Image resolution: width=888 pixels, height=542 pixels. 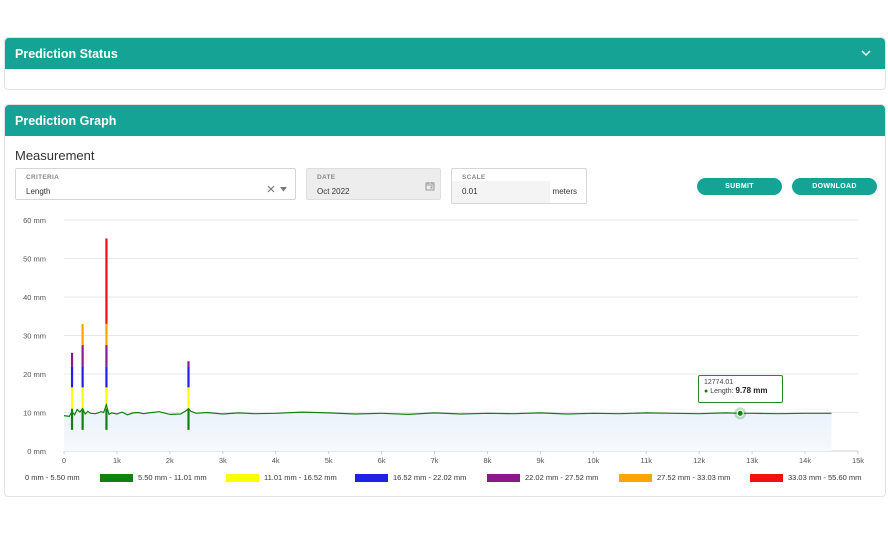 I want to click on x-tick-label: 14k, so click(x=805, y=460).